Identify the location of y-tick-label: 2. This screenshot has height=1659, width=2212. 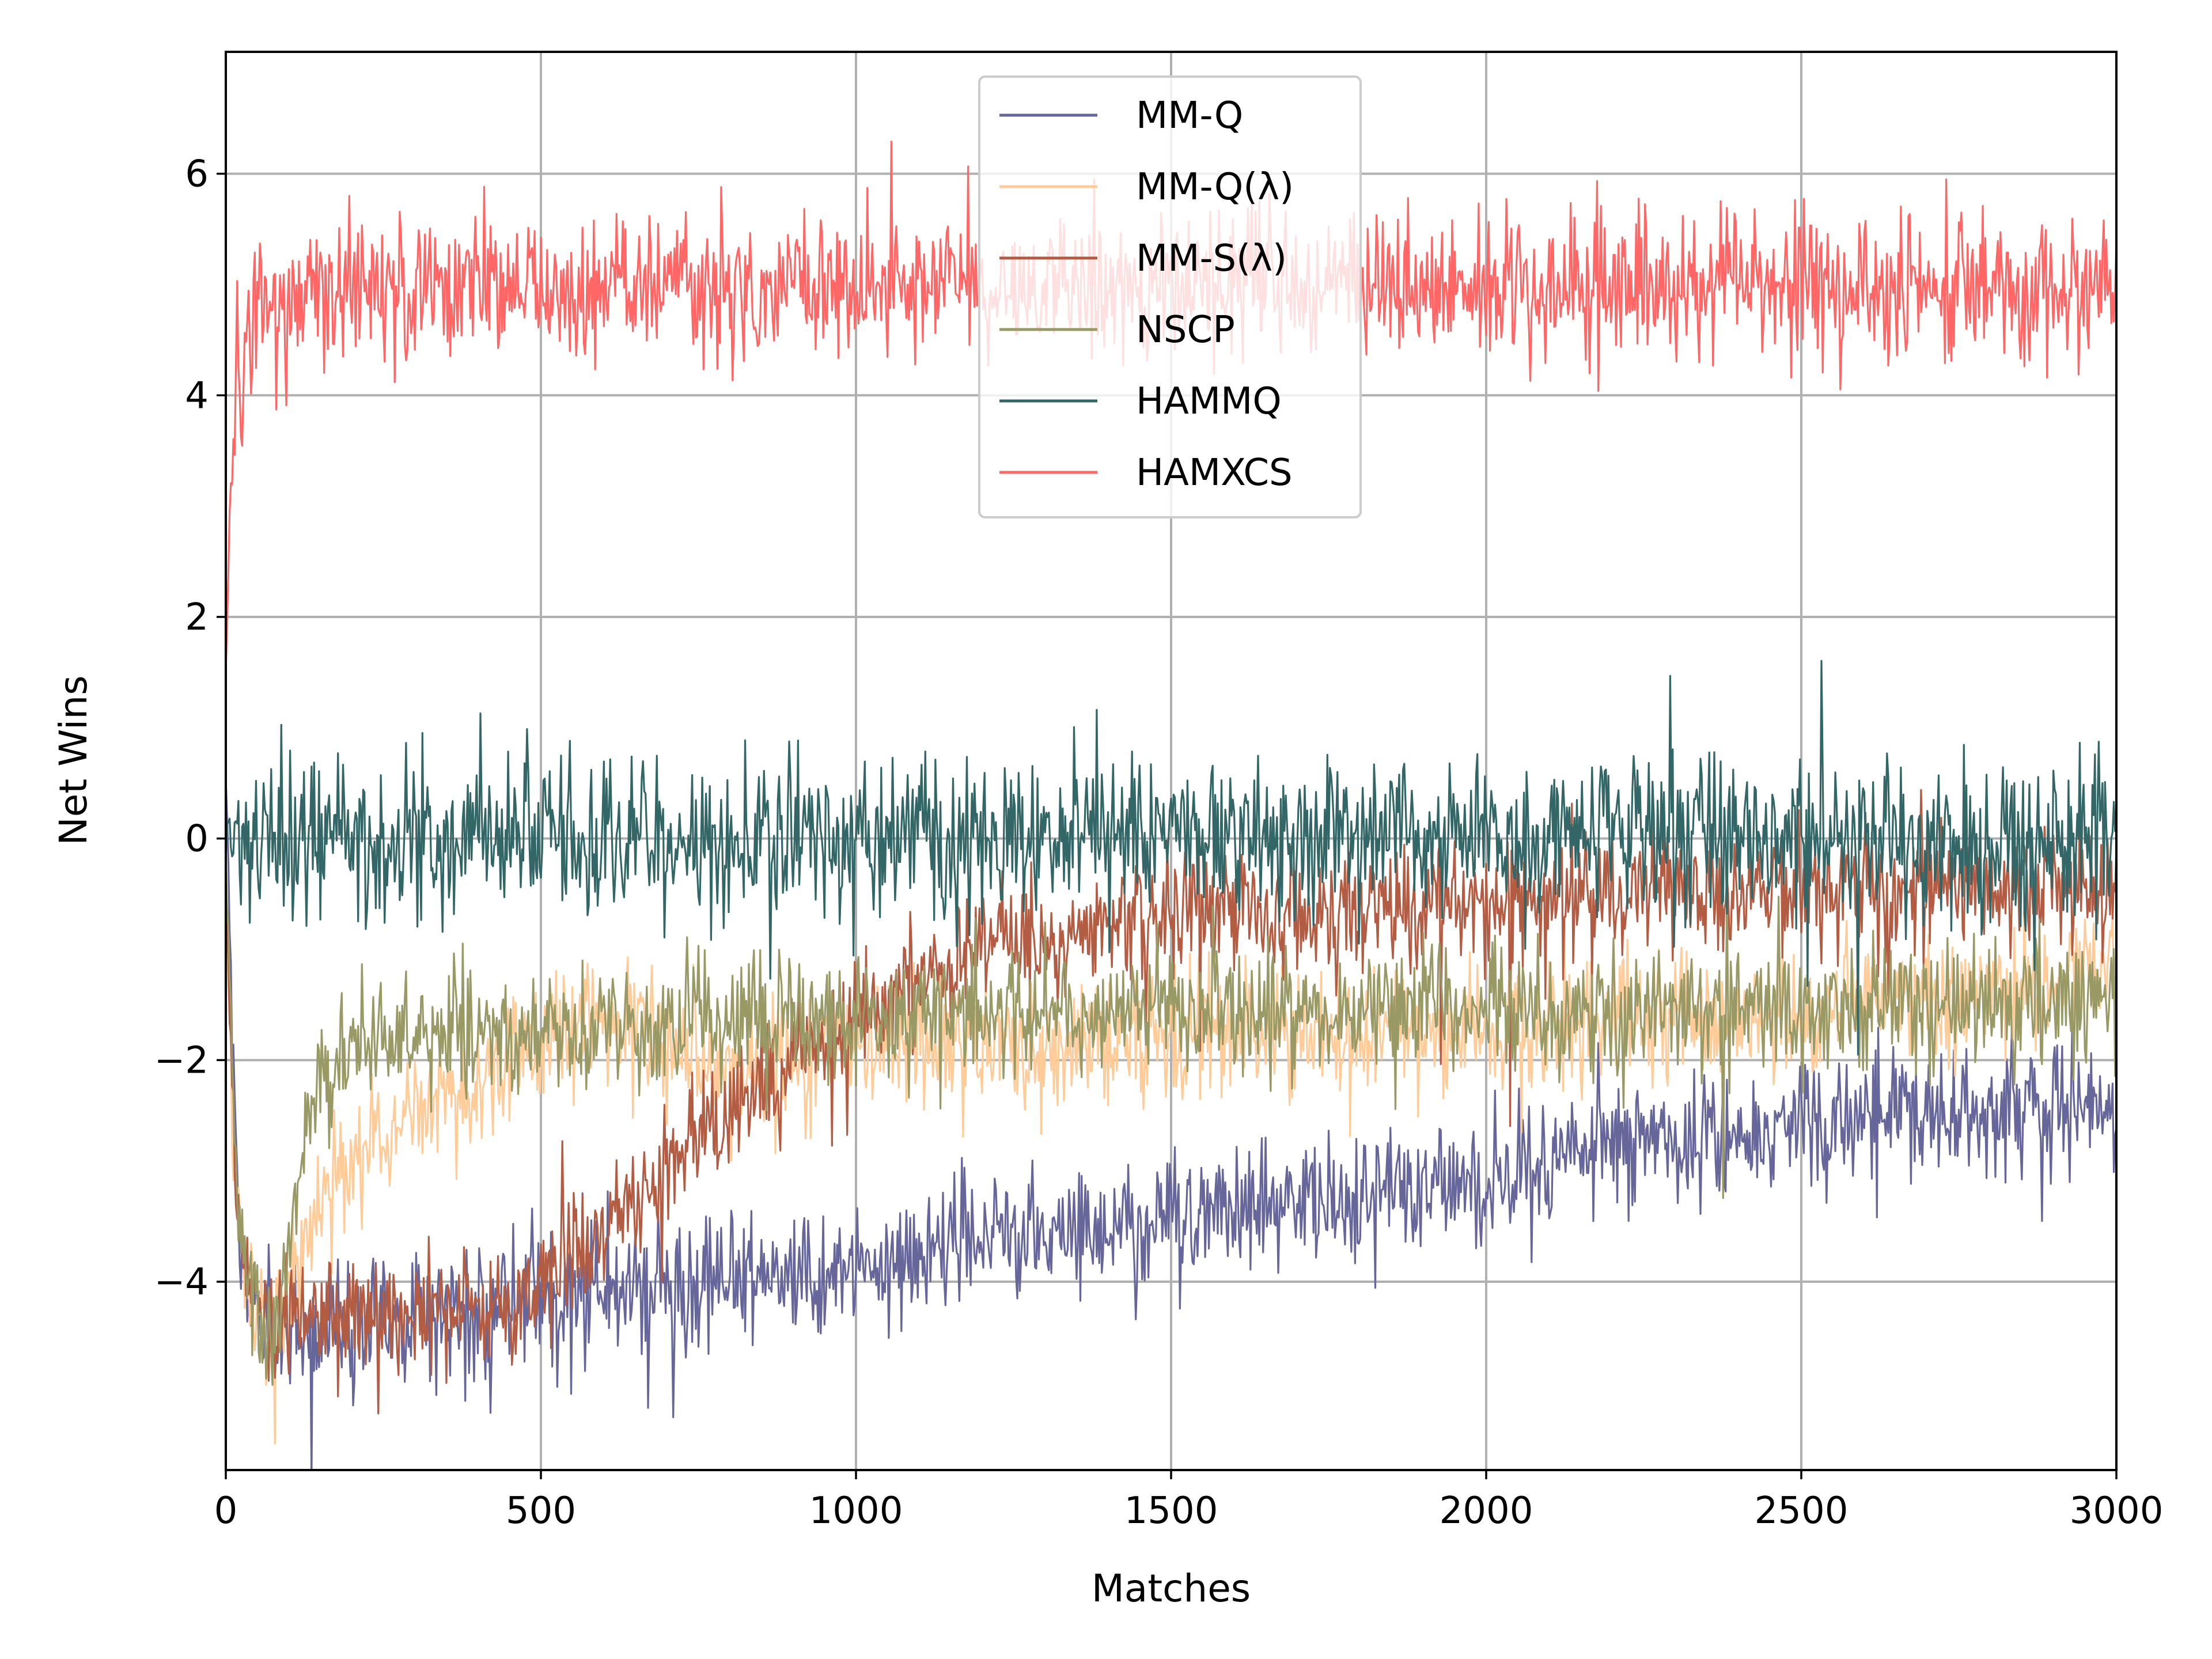
(197, 617).